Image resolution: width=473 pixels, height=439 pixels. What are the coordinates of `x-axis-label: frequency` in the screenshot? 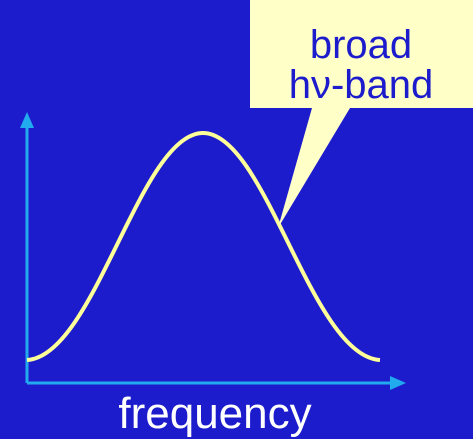 It's located at (214, 413).